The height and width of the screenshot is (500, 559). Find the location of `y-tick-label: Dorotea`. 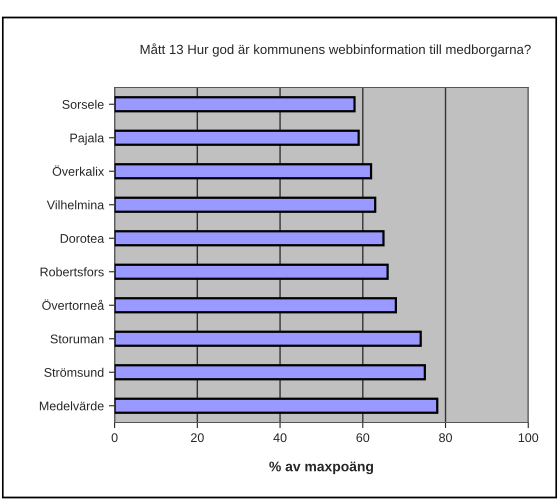

y-tick-label: Dorotea is located at coordinates (82, 238).